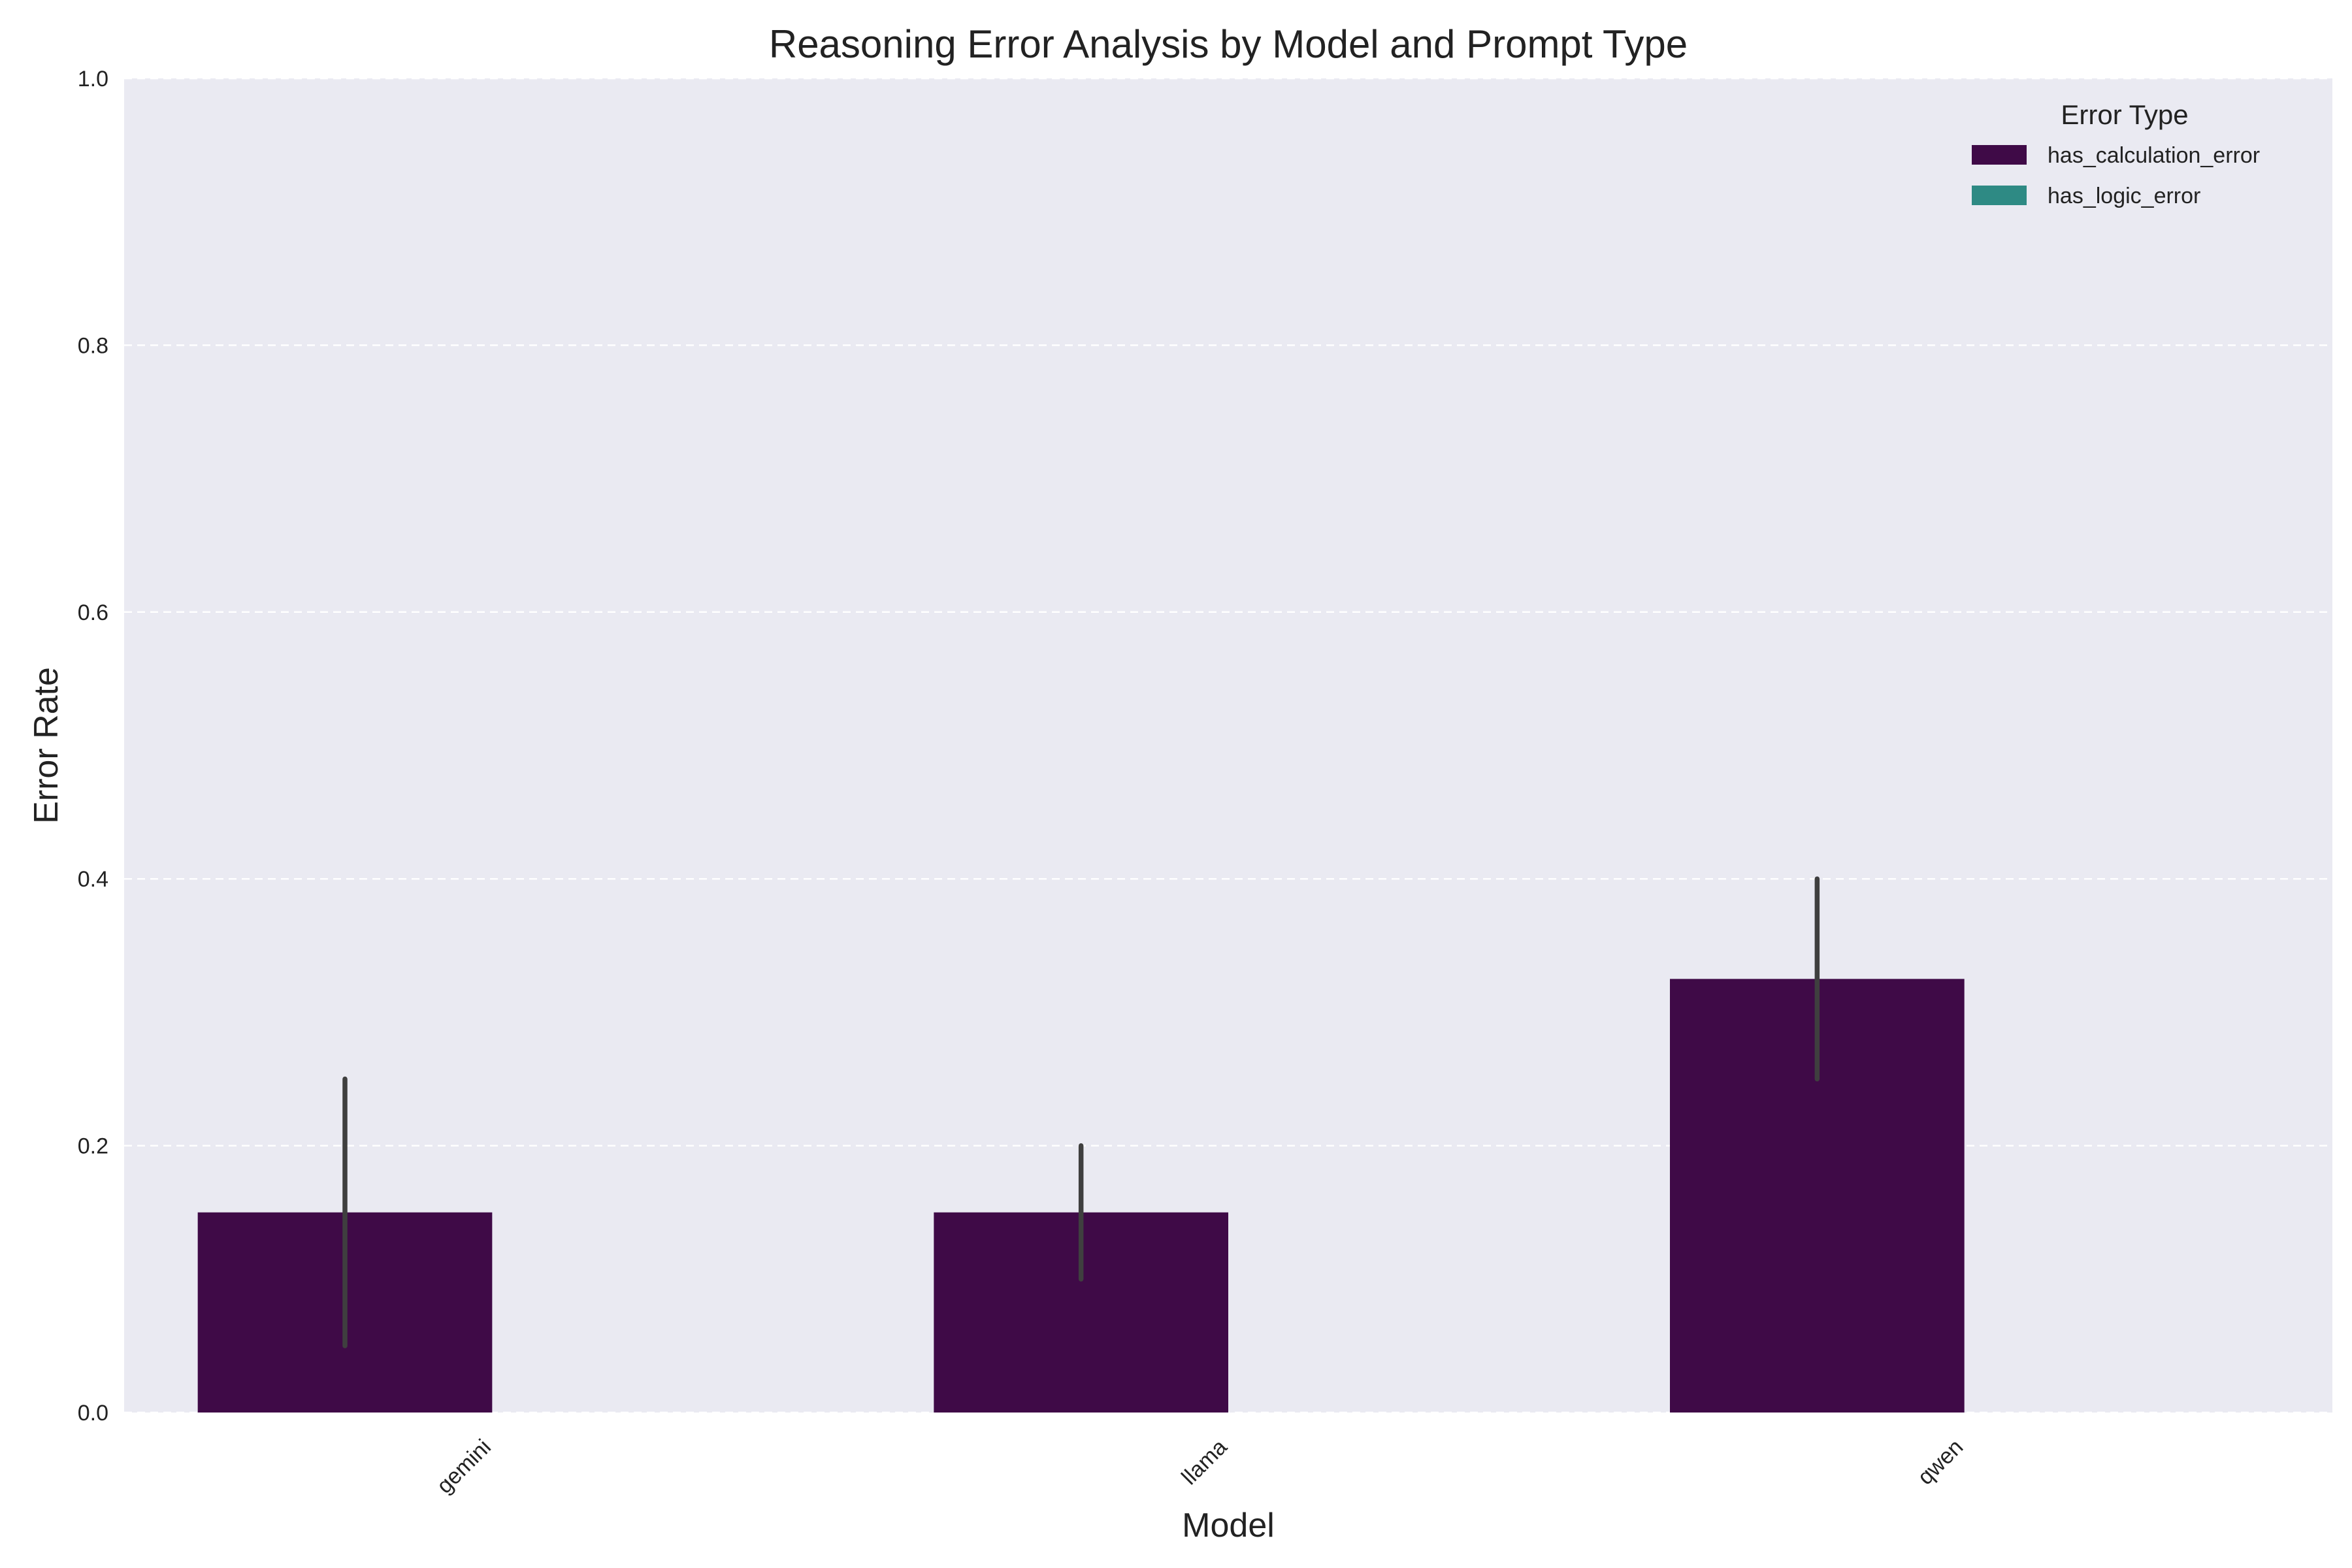 This screenshot has height=1568, width=2352. I want to click on y-tick-label: 1.0, so click(93, 79).